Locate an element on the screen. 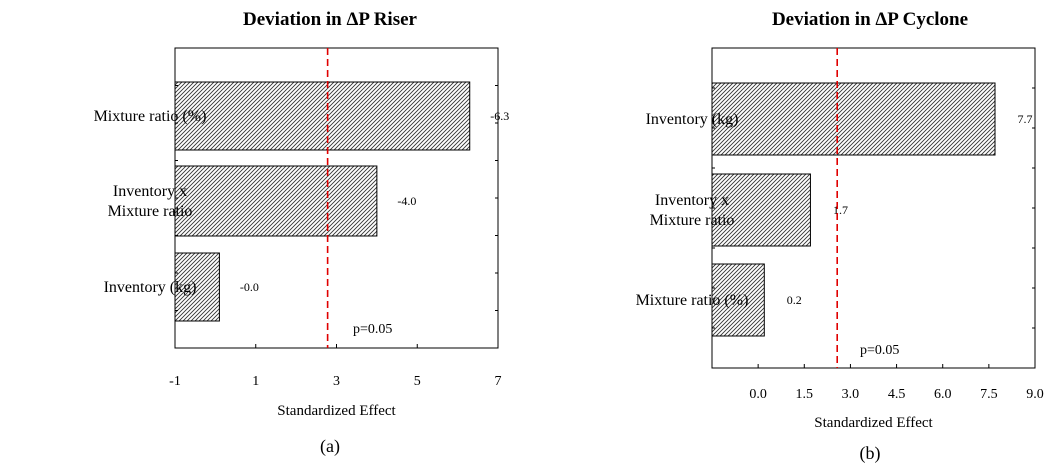 The image size is (1050, 468). x-tick-label: 7.5 is located at coordinates (989, 394).